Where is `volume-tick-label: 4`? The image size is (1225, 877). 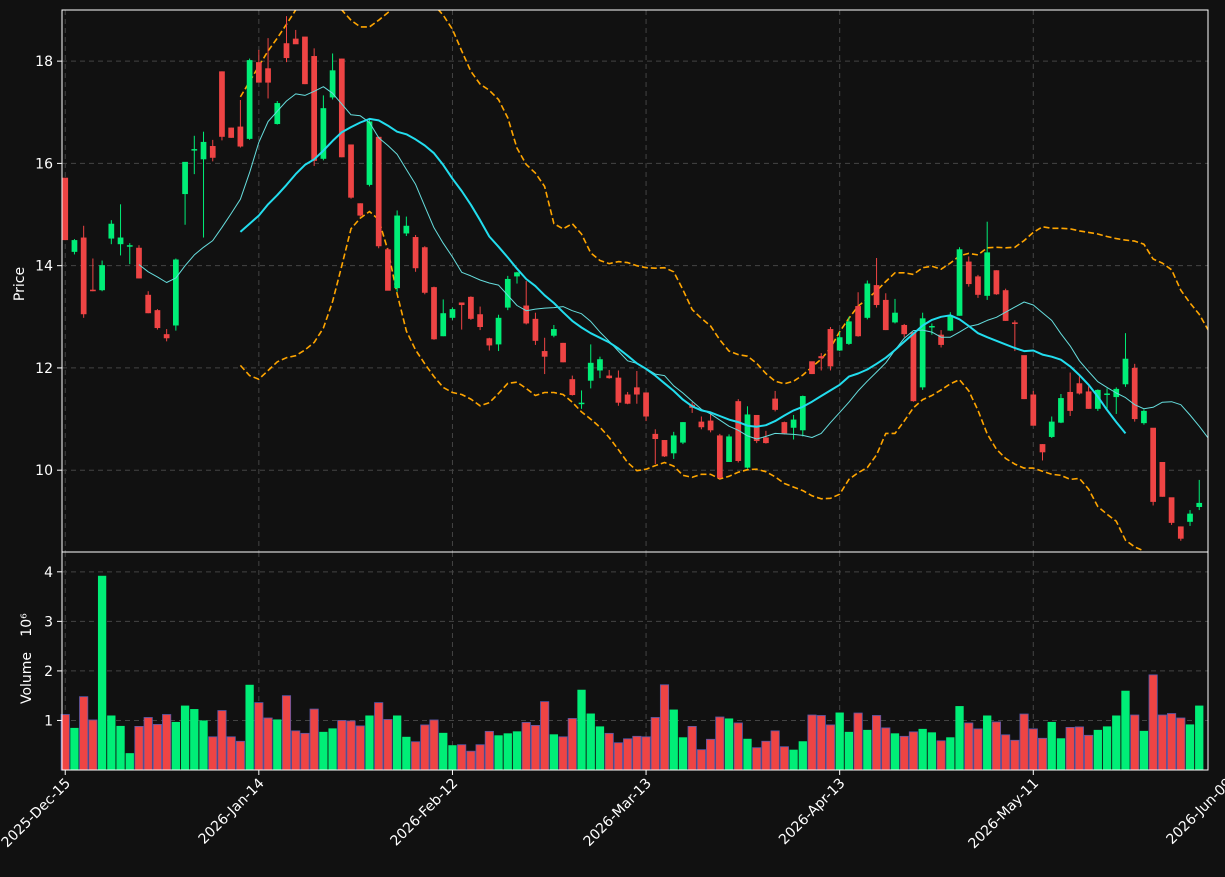 volume-tick-label: 4 is located at coordinates (48, 573).